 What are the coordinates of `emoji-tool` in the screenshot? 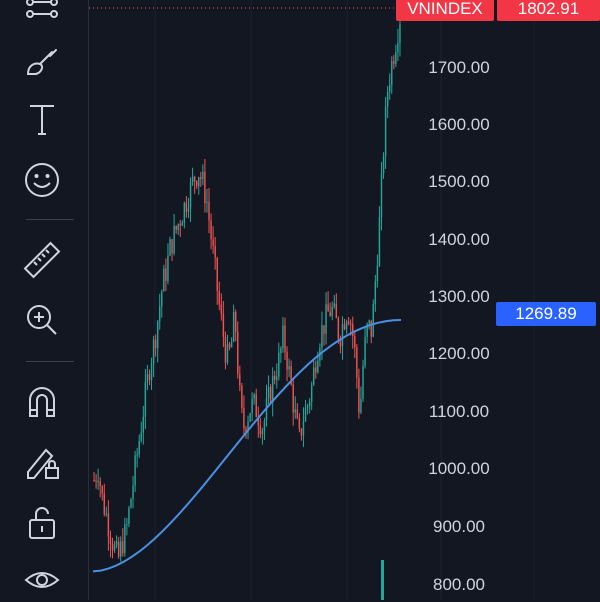 It's located at (42, 180).